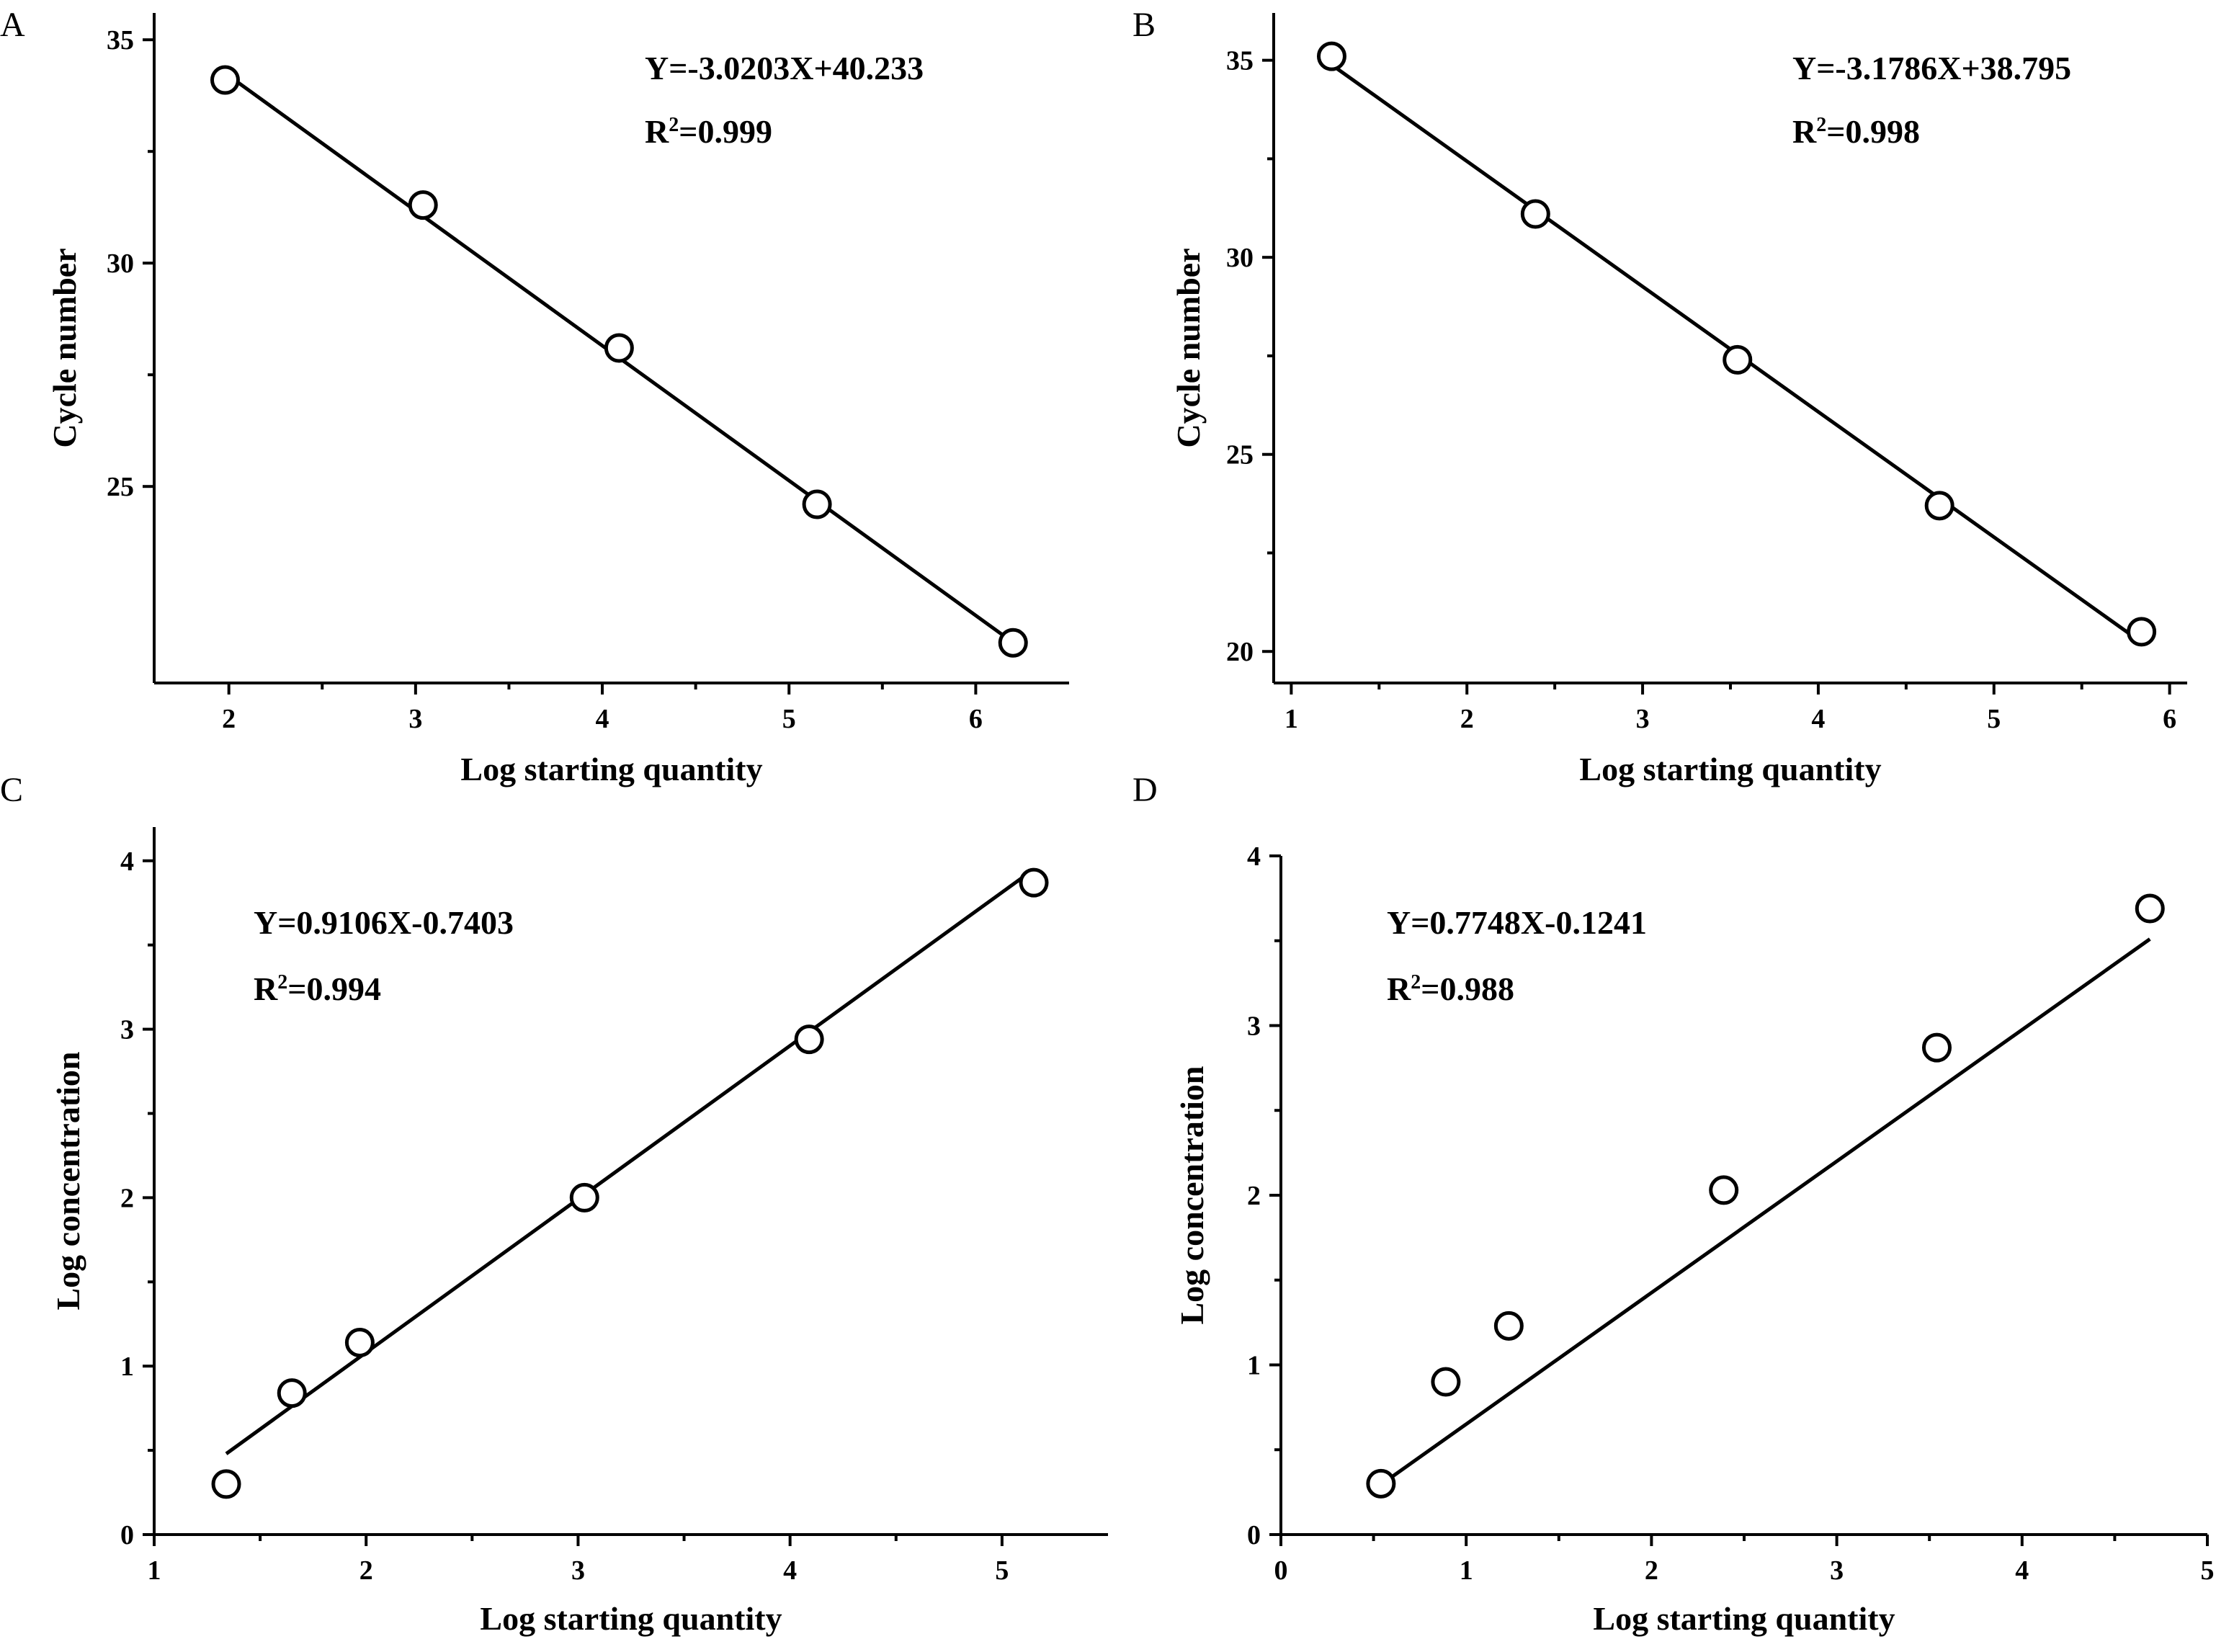  I want to click on panel-letter: C, so click(11, 790).